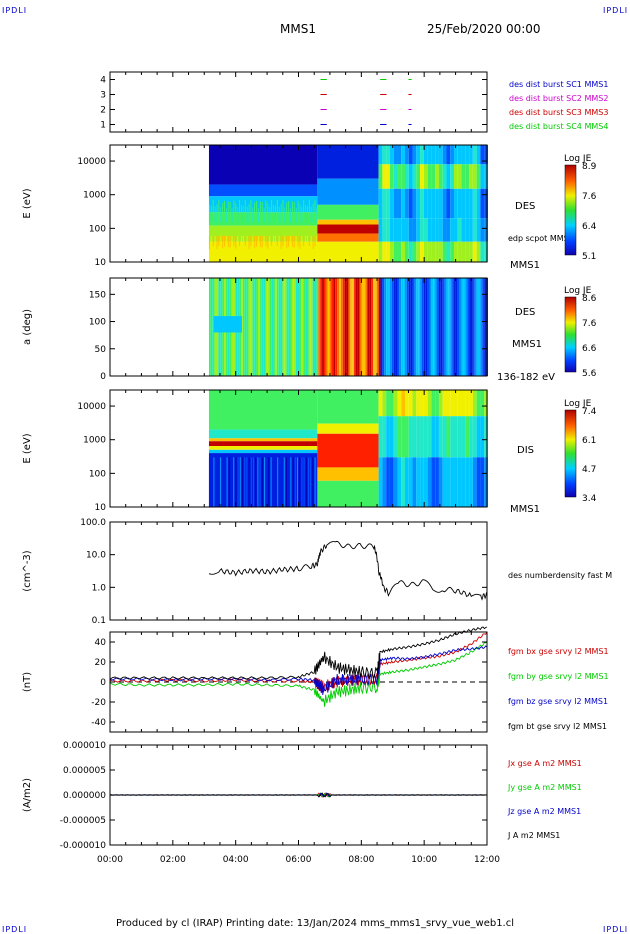 The height and width of the screenshot is (934, 630). Describe the element at coordinates (97, 474) in the screenshot. I see `y-tick-label: 100` at that location.